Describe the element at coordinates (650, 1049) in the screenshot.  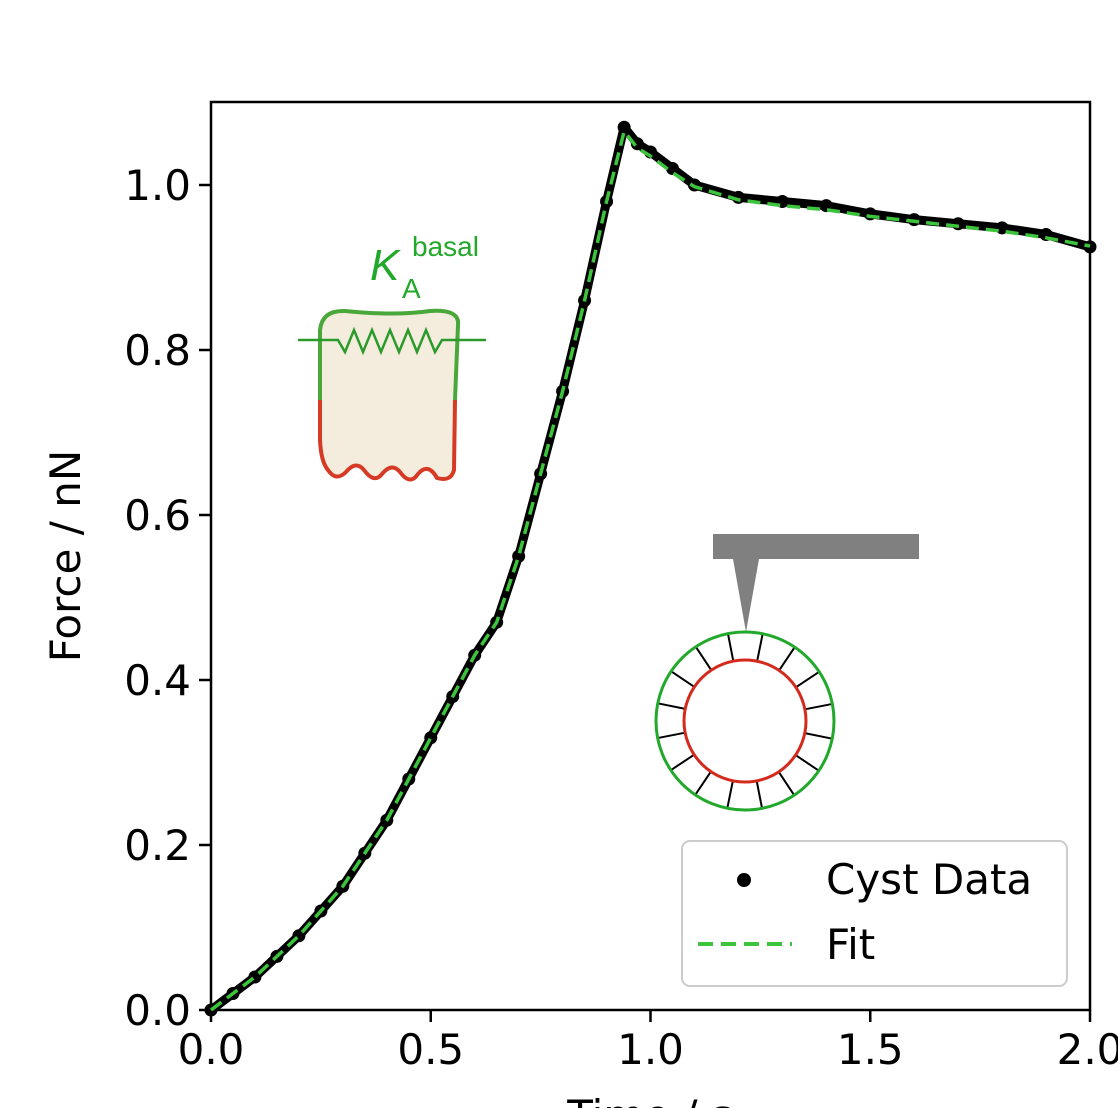
I see `x-tick-label: 1.0` at that location.